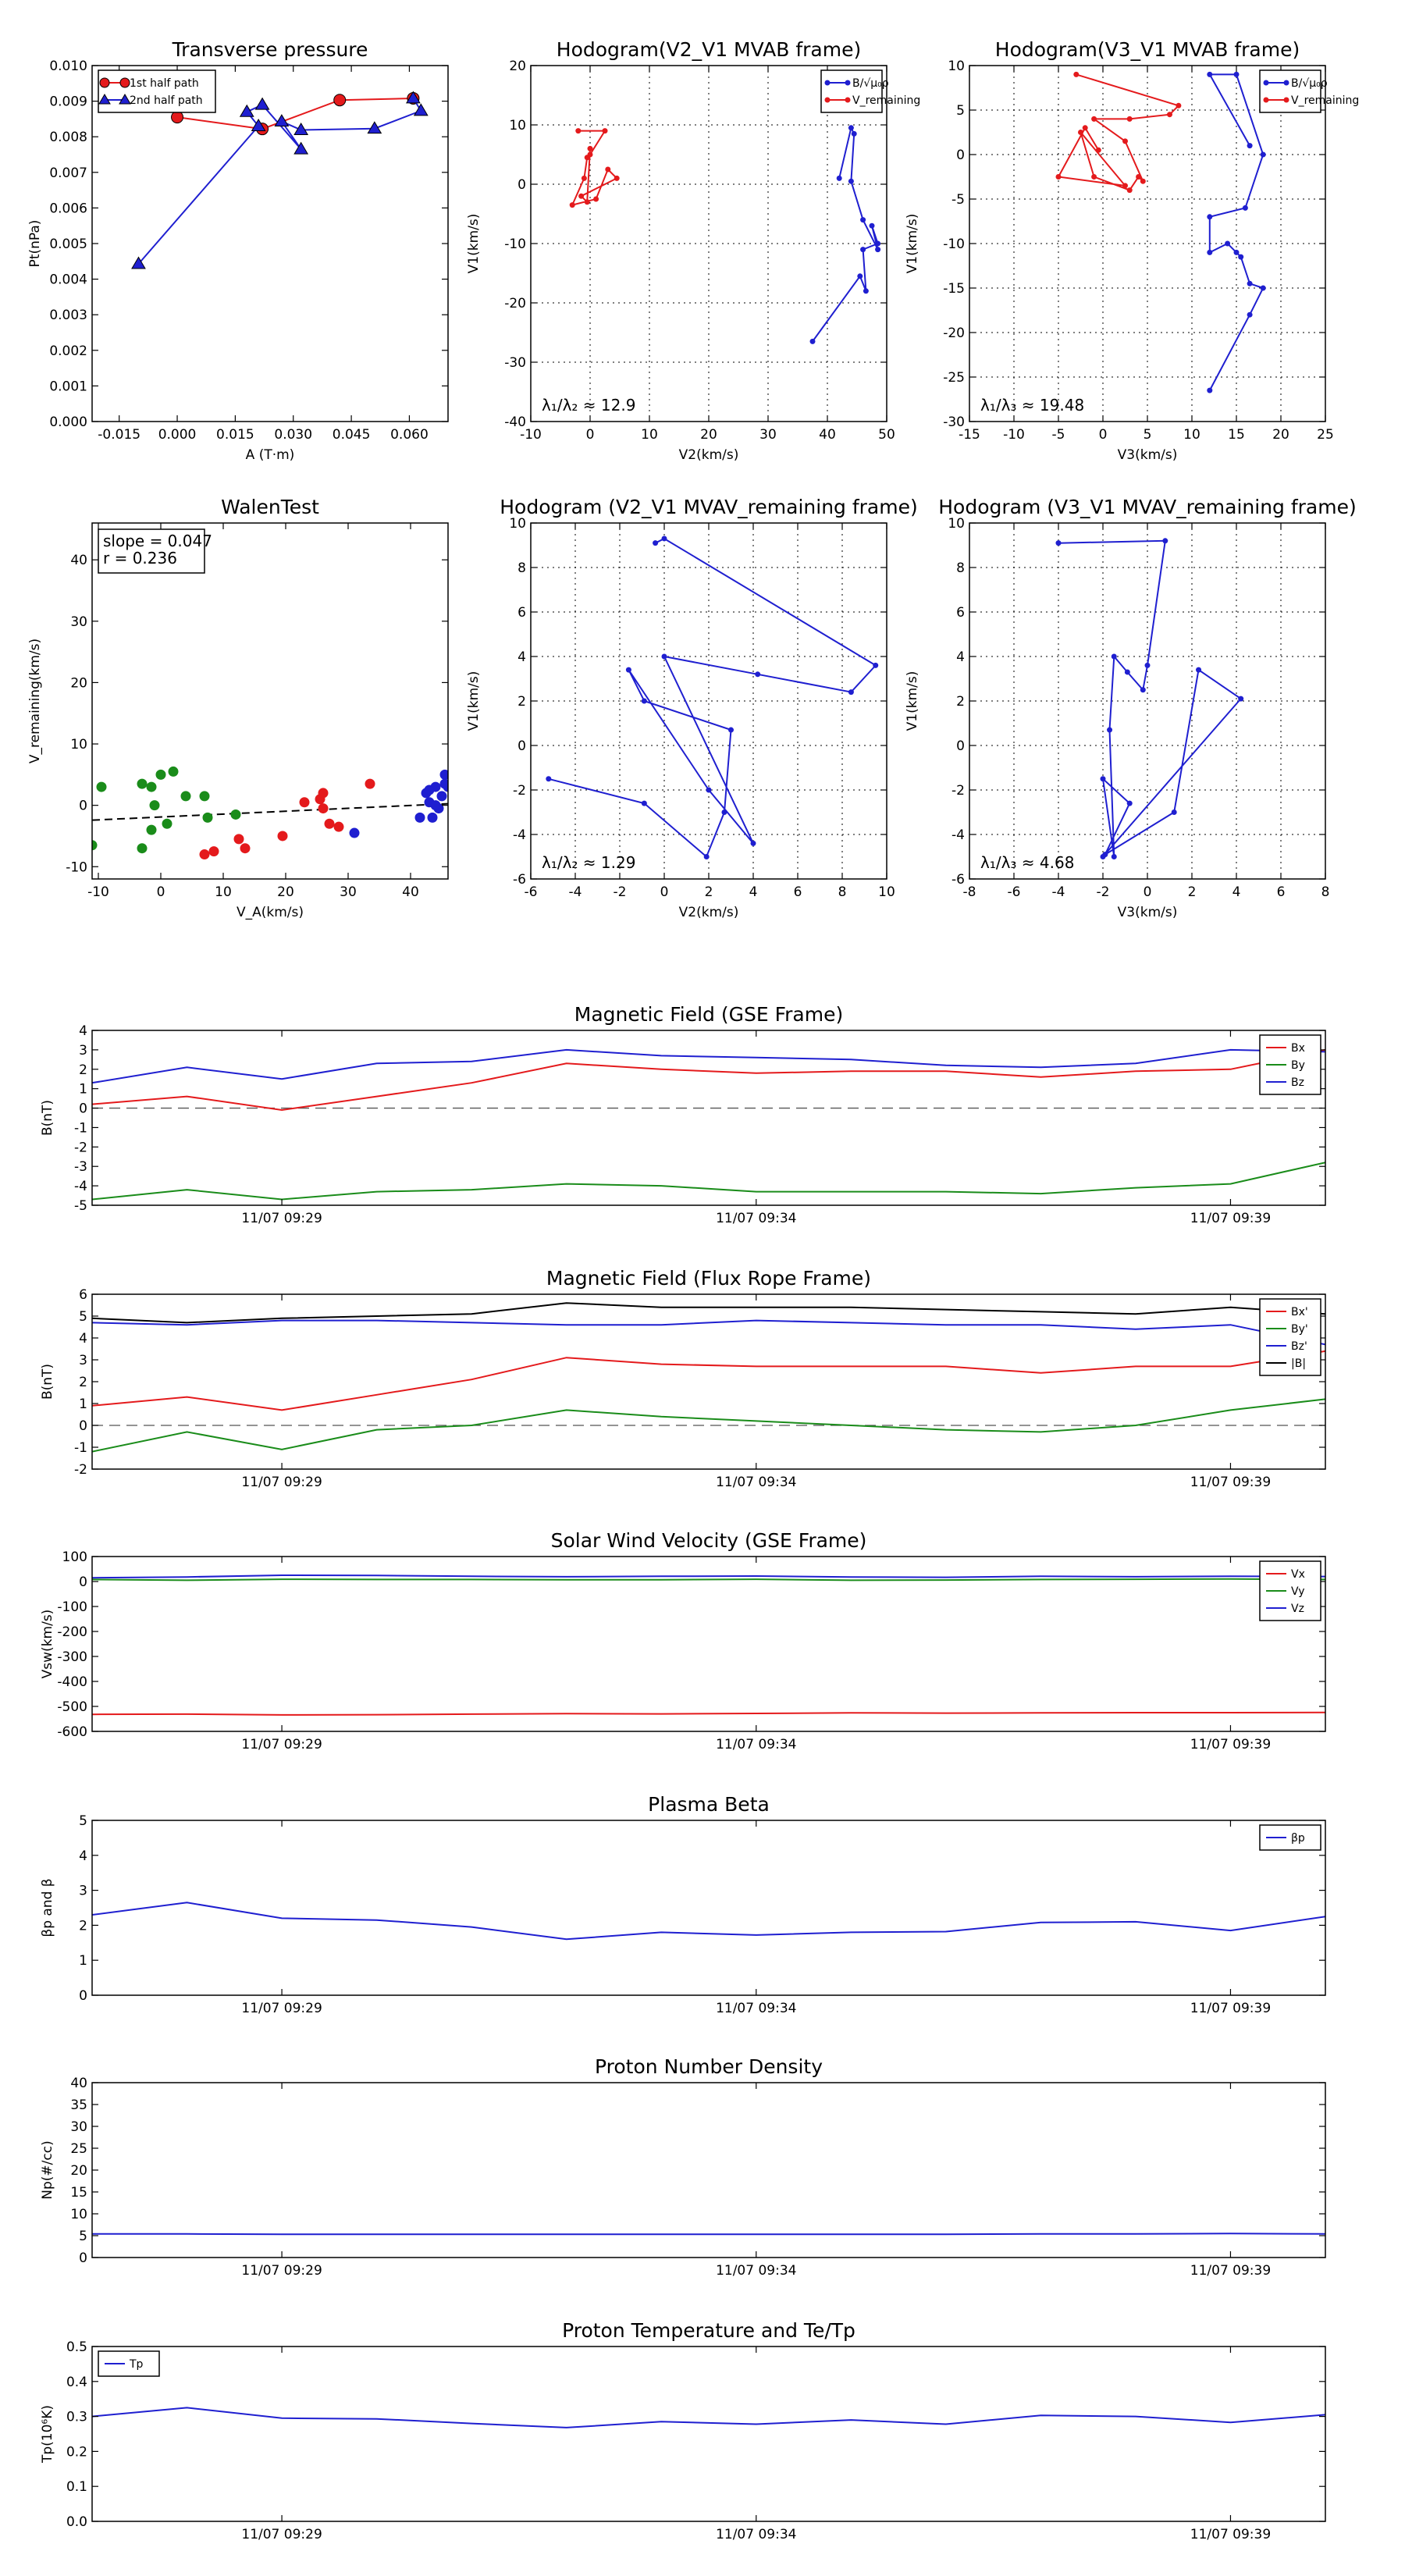  I want to click on legend: B/√μ₀ρ V_remaining, so click(1309, 91).